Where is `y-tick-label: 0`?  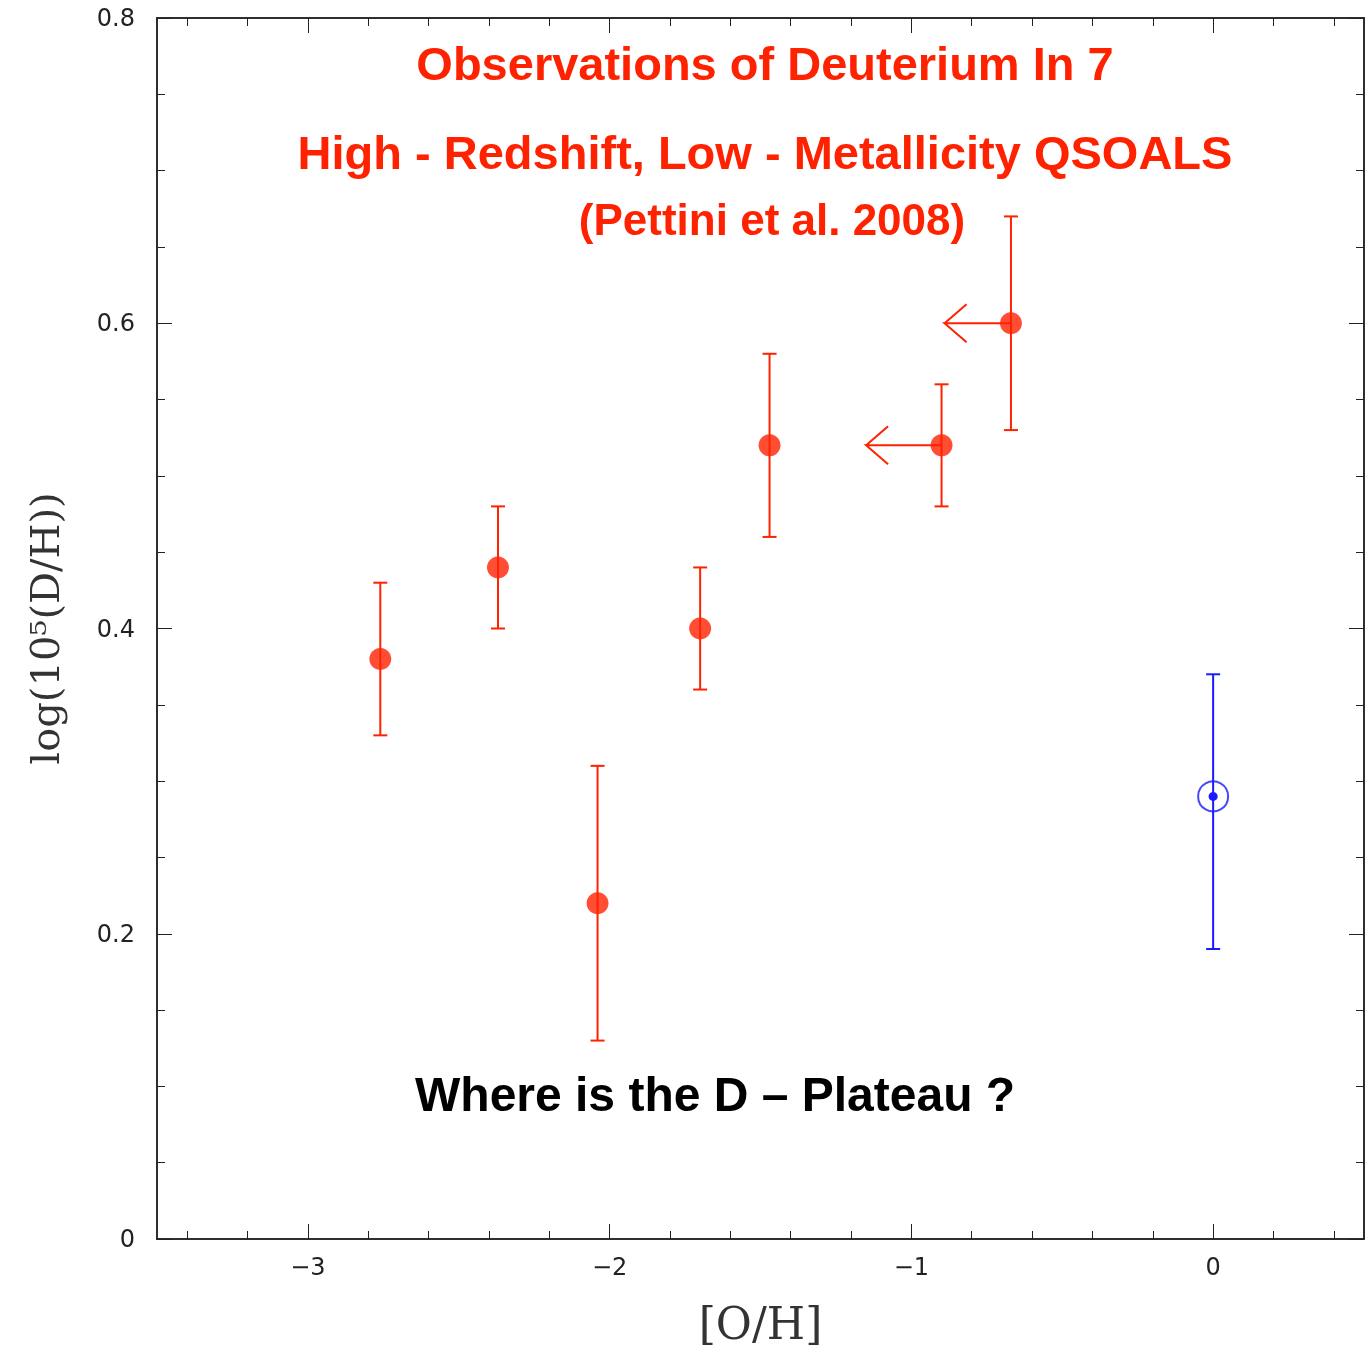
y-tick-label: 0 is located at coordinates (127, 1239).